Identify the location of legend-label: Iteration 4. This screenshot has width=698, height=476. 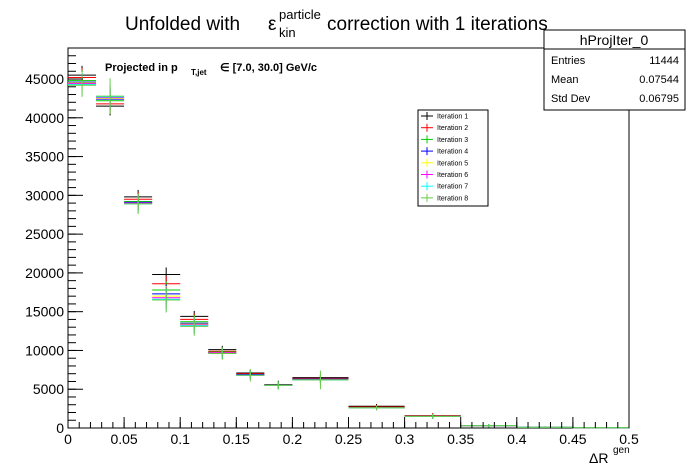
(452, 152).